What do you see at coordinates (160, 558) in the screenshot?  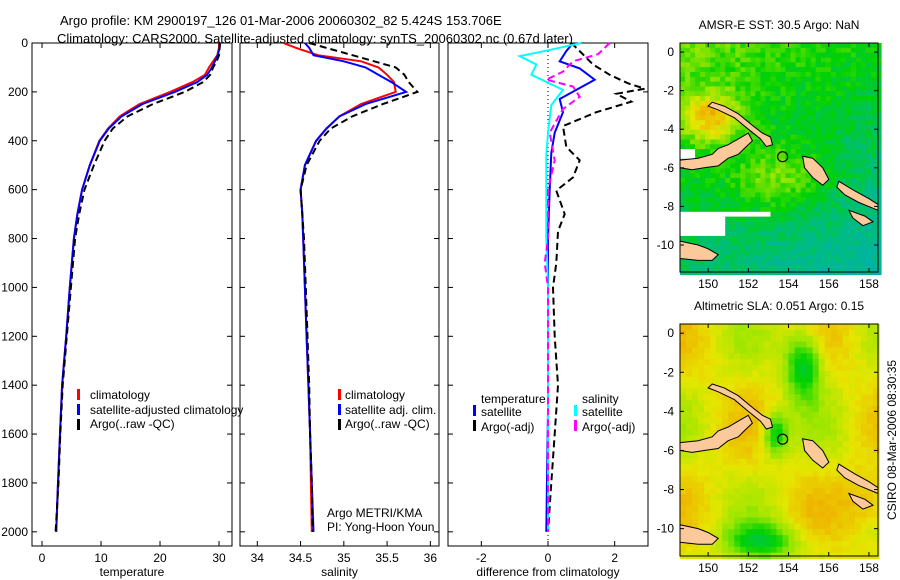 I see `x-tick-label: 20` at bounding box center [160, 558].